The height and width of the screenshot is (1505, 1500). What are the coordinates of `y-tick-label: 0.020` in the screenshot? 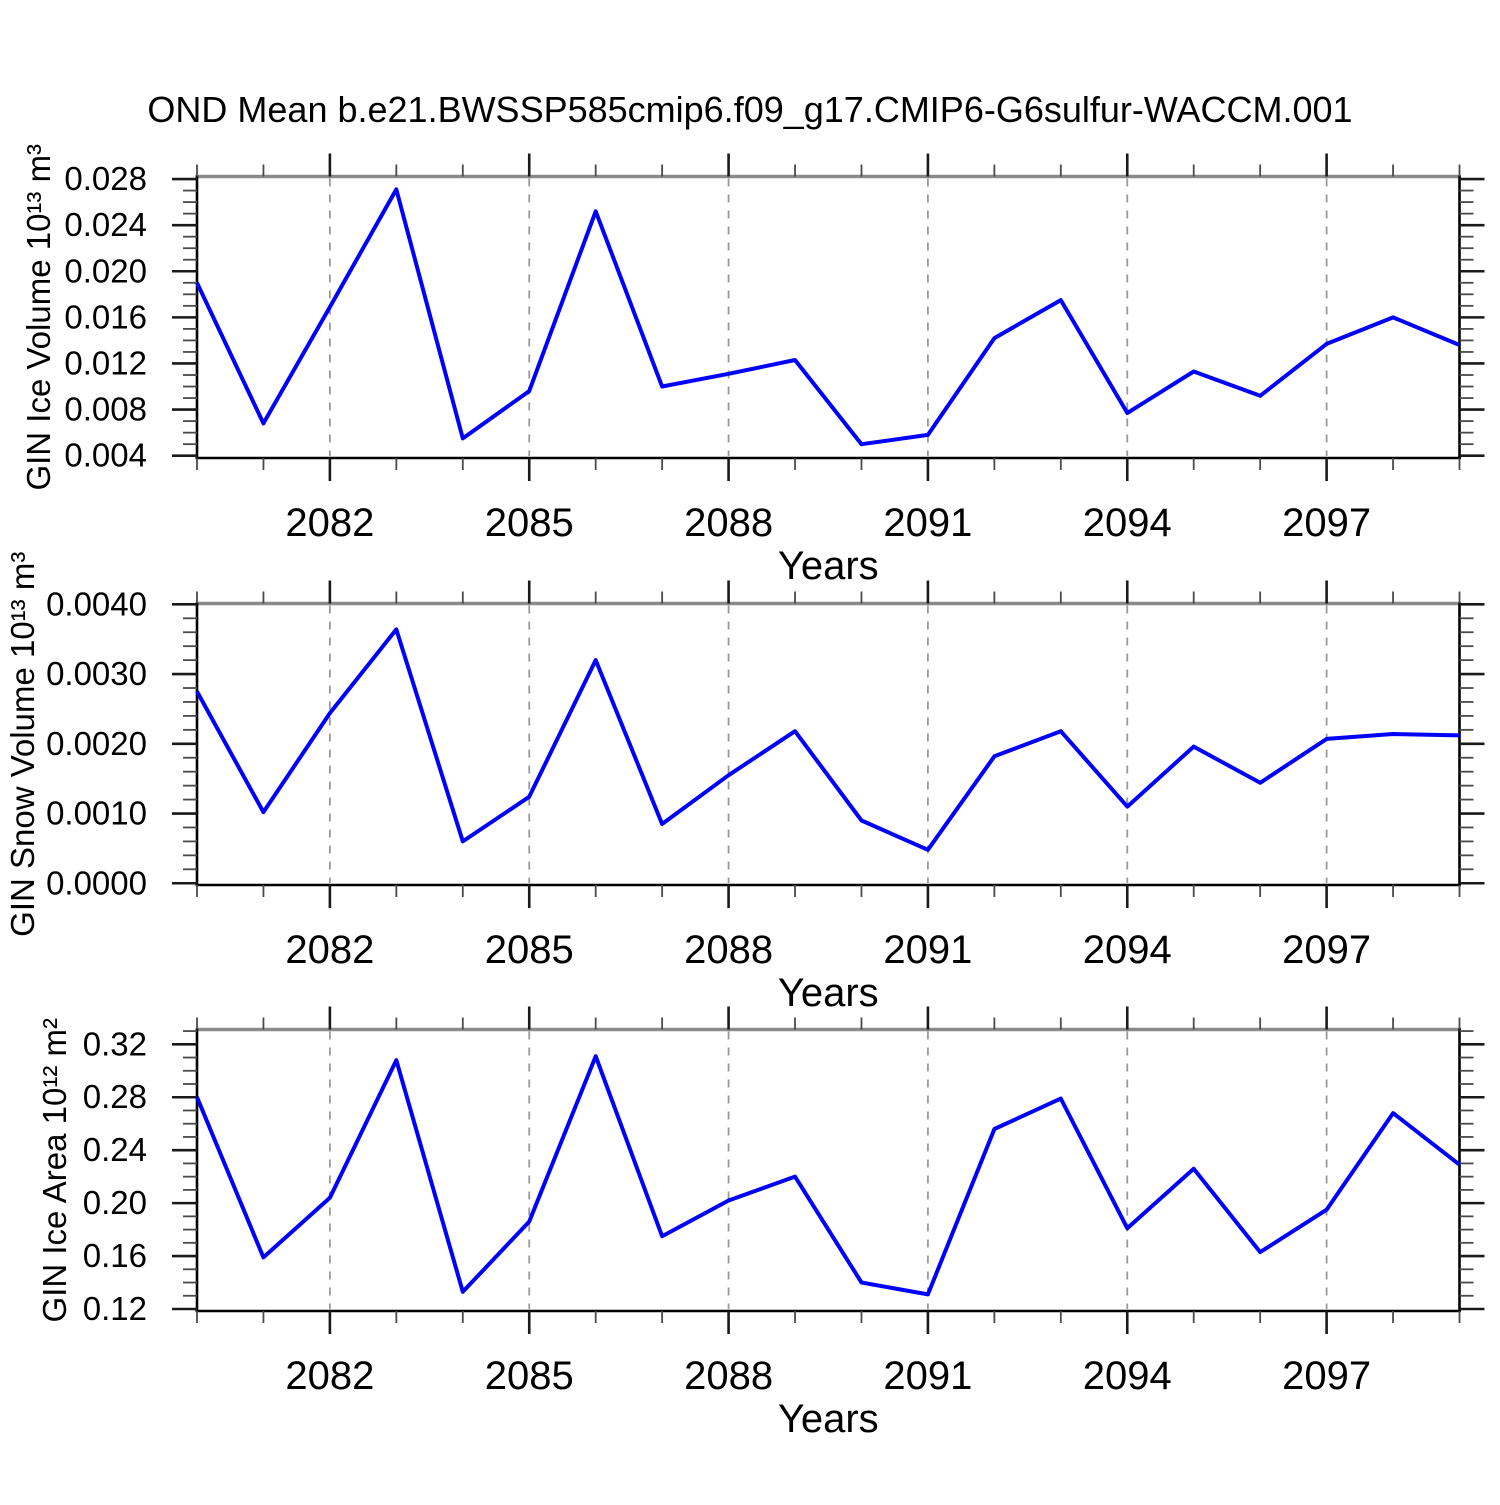 It's located at (105, 270).